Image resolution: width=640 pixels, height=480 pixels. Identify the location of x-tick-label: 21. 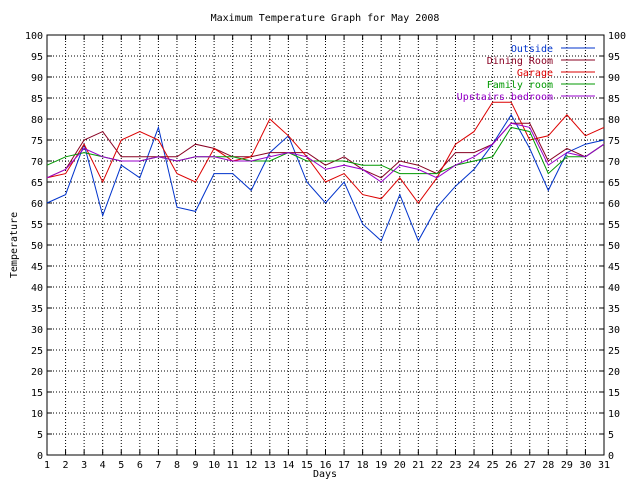
(418, 465).